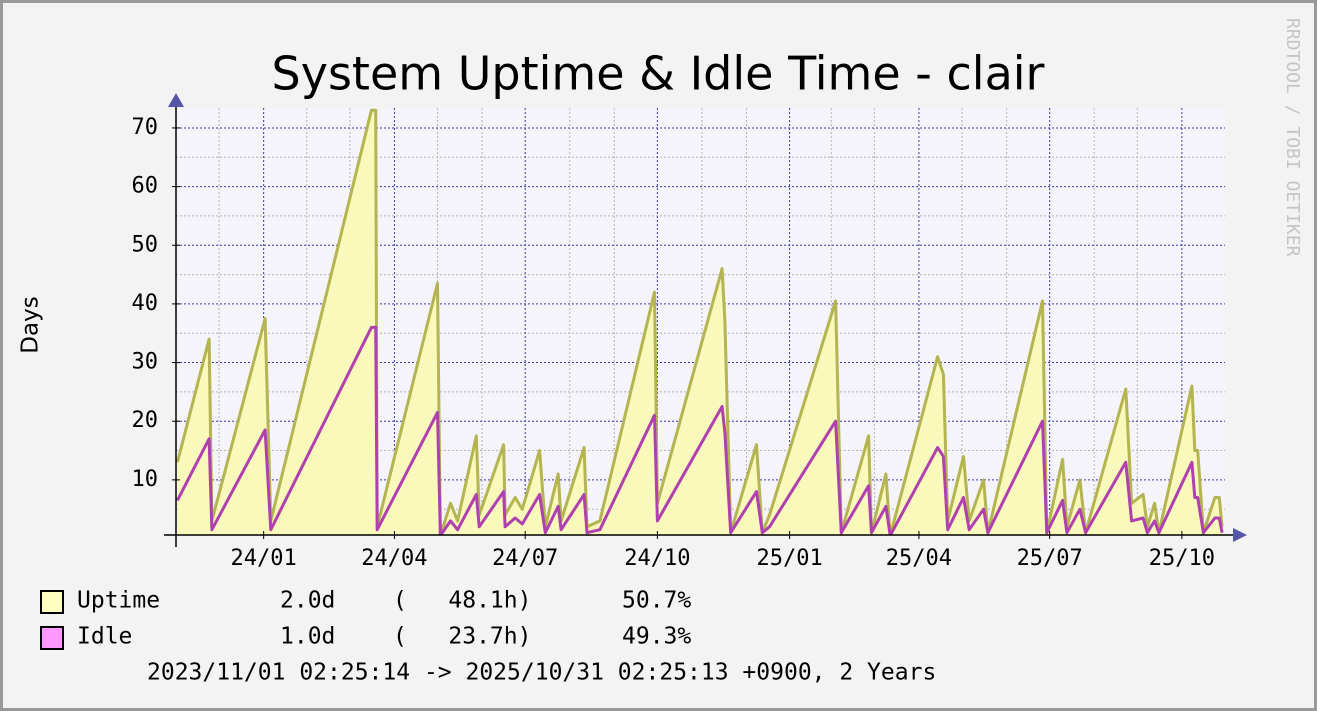 The width and height of the screenshot is (1317, 711). I want to click on legend-value: ( 23.7h), so click(462, 637).